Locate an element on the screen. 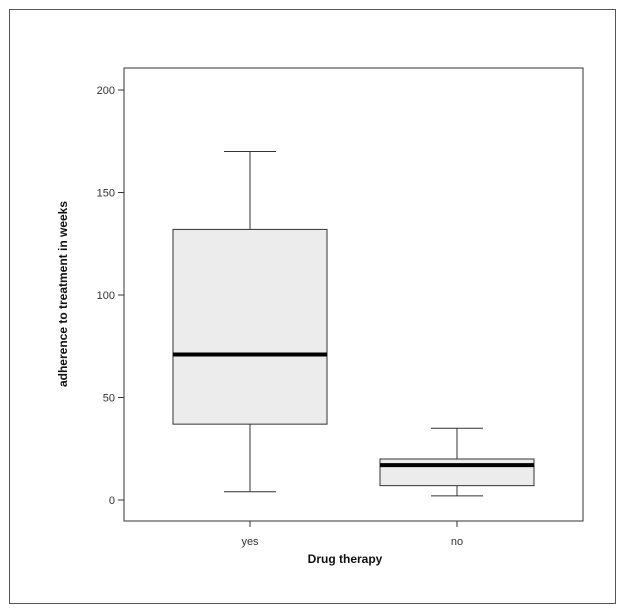 The image size is (627, 615). y-tick-label: 50 is located at coordinates (109, 399).